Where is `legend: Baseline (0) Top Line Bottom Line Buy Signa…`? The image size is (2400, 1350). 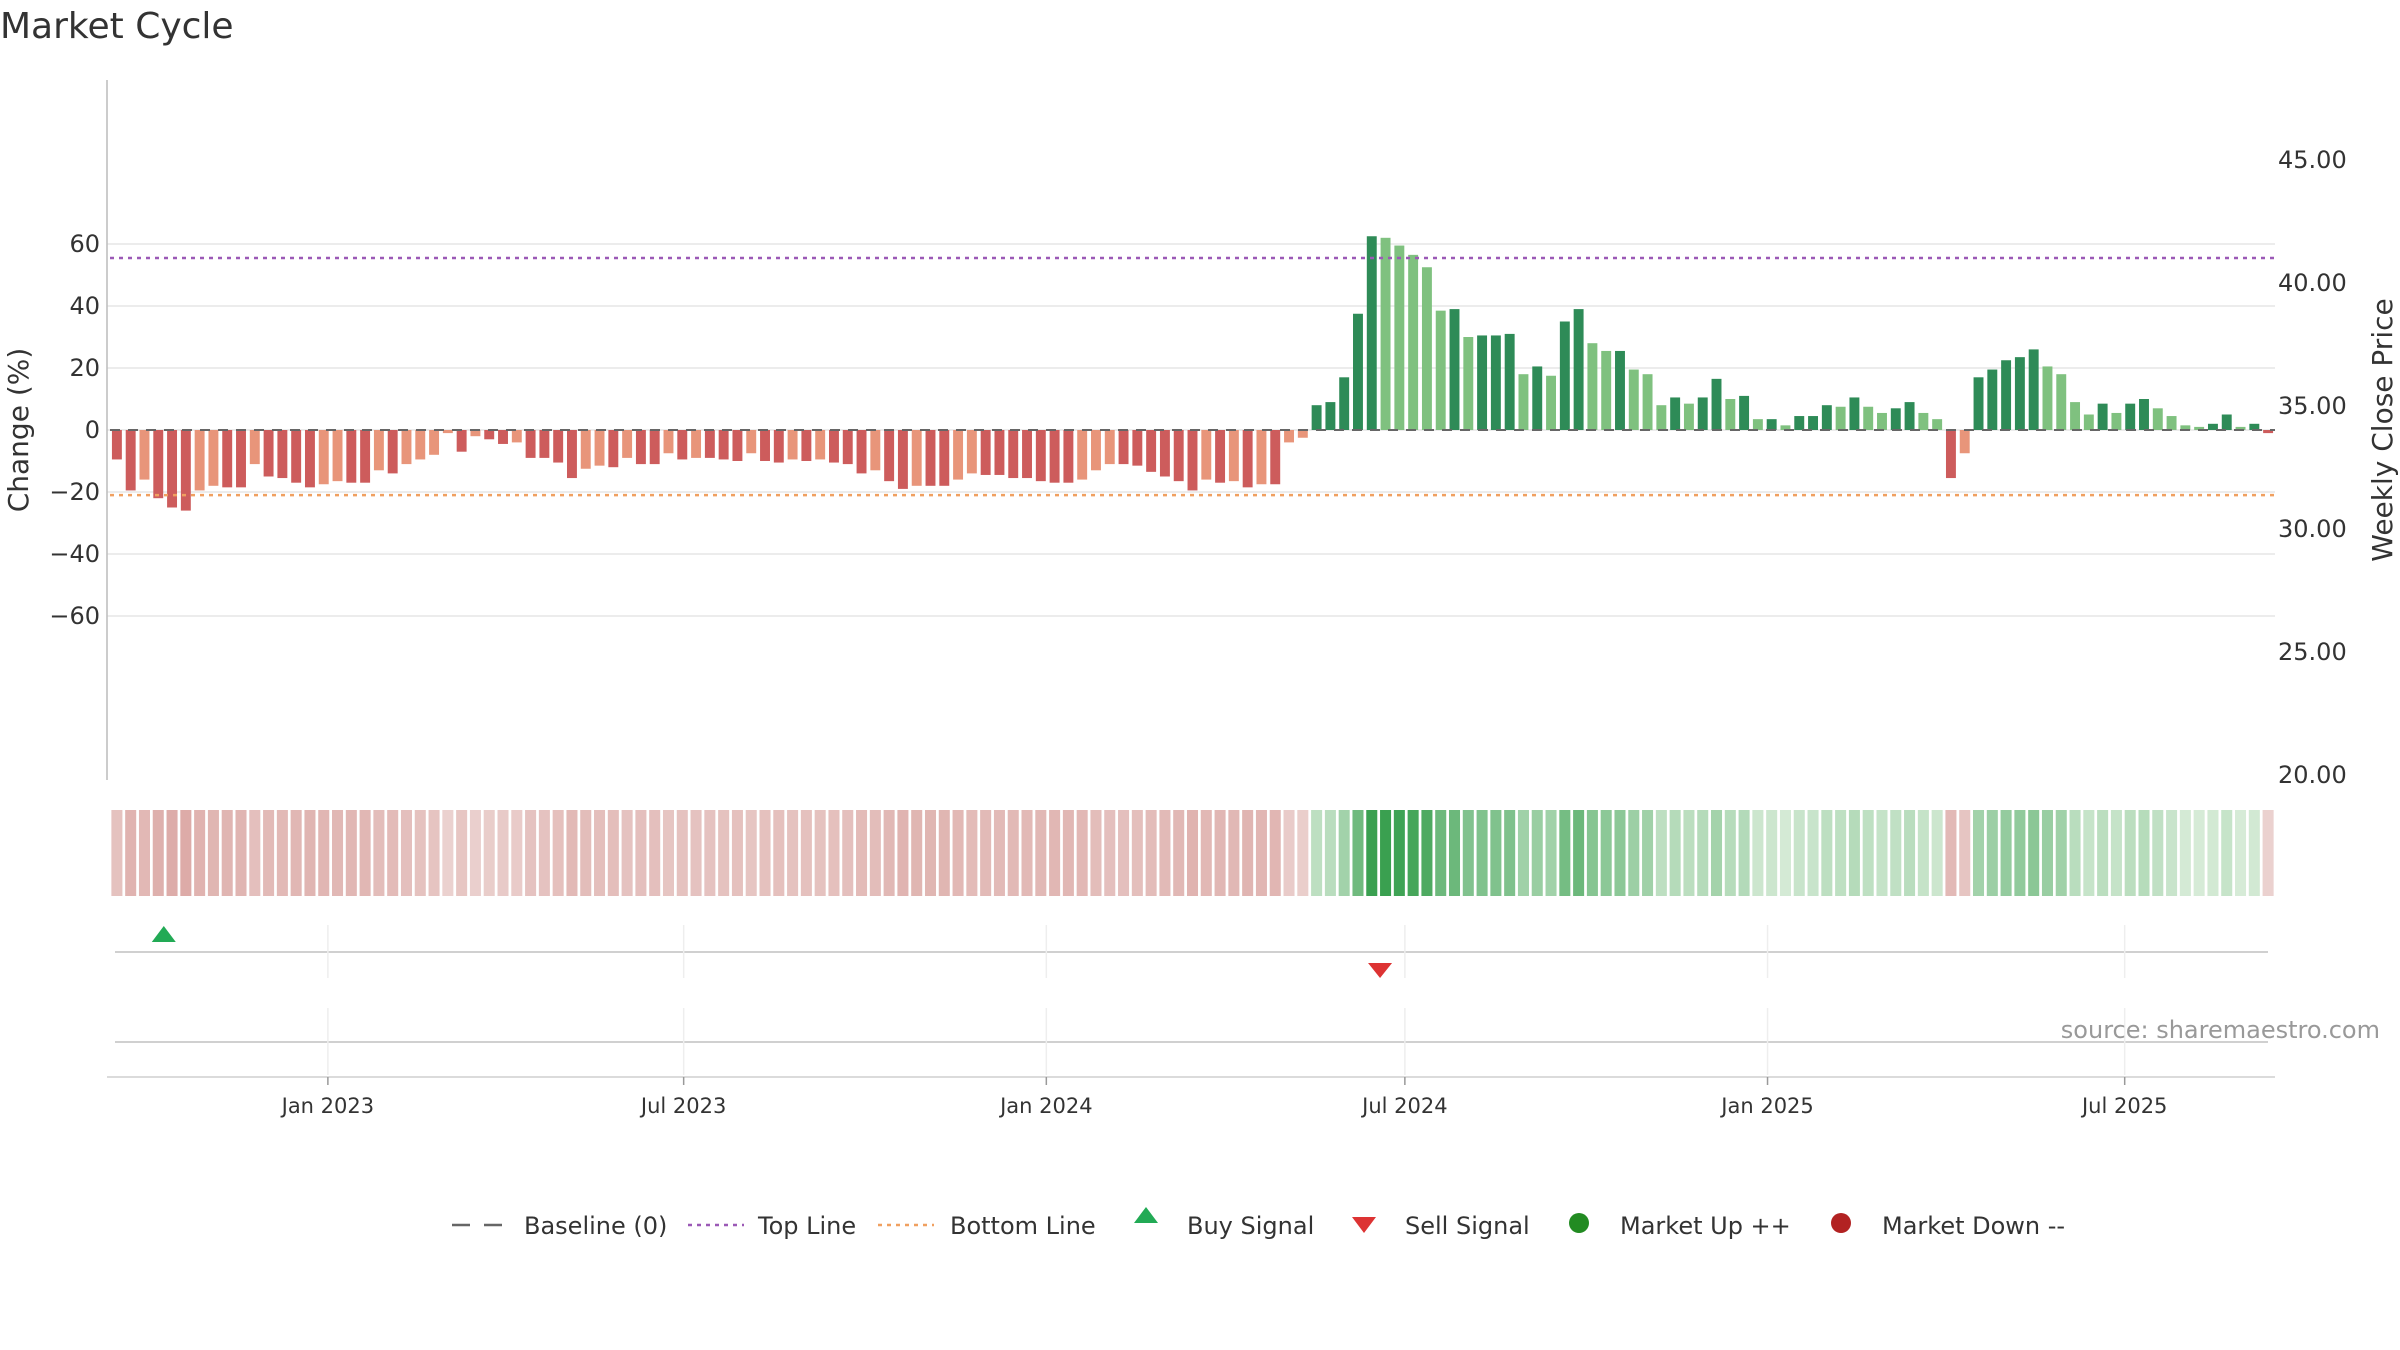
legend: Baseline (0) Top Line Bottom Line Buy Signa… is located at coordinates (1258, 1223).